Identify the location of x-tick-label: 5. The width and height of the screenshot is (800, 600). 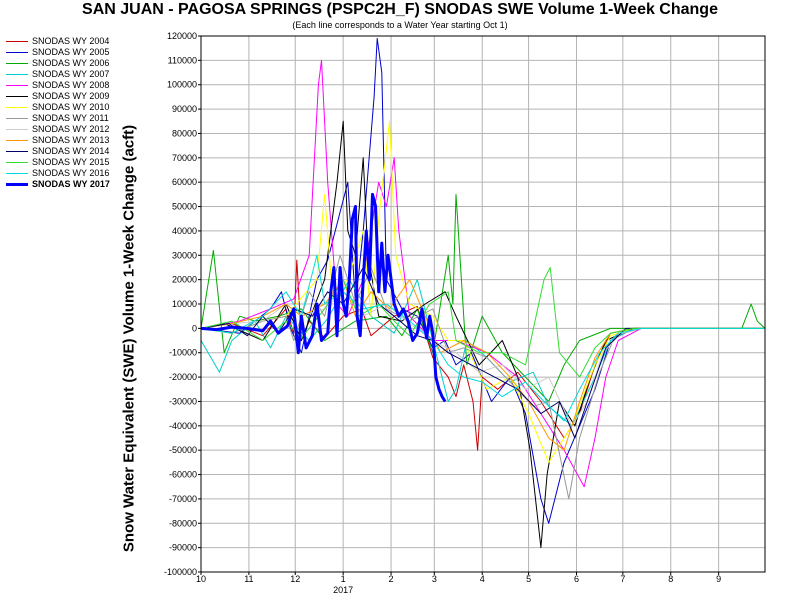
(528, 579).